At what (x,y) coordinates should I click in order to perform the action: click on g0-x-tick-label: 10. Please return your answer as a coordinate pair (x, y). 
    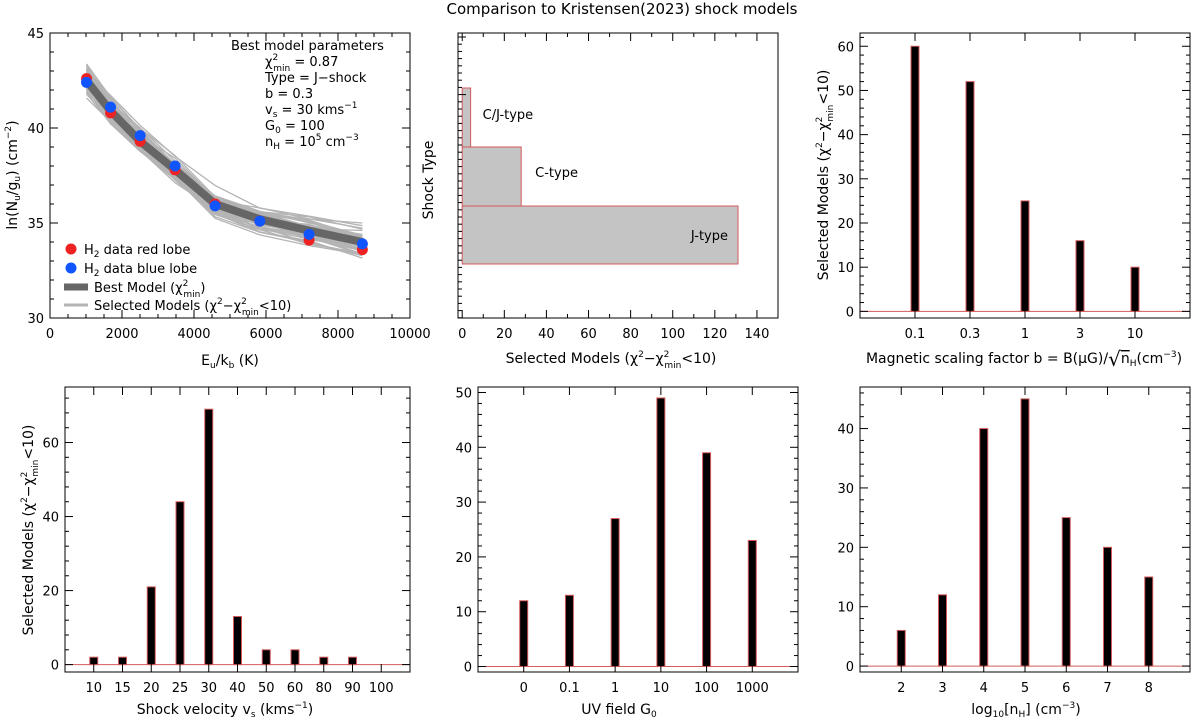
    Looking at the image, I should click on (661, 688).